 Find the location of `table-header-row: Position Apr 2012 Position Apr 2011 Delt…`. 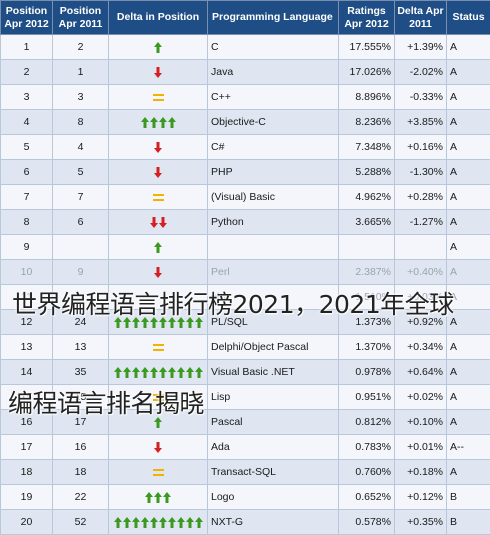

table-header-row: Position Apr 2012 Position Apr 2011 Delt… is located at coordinates (245, 18).